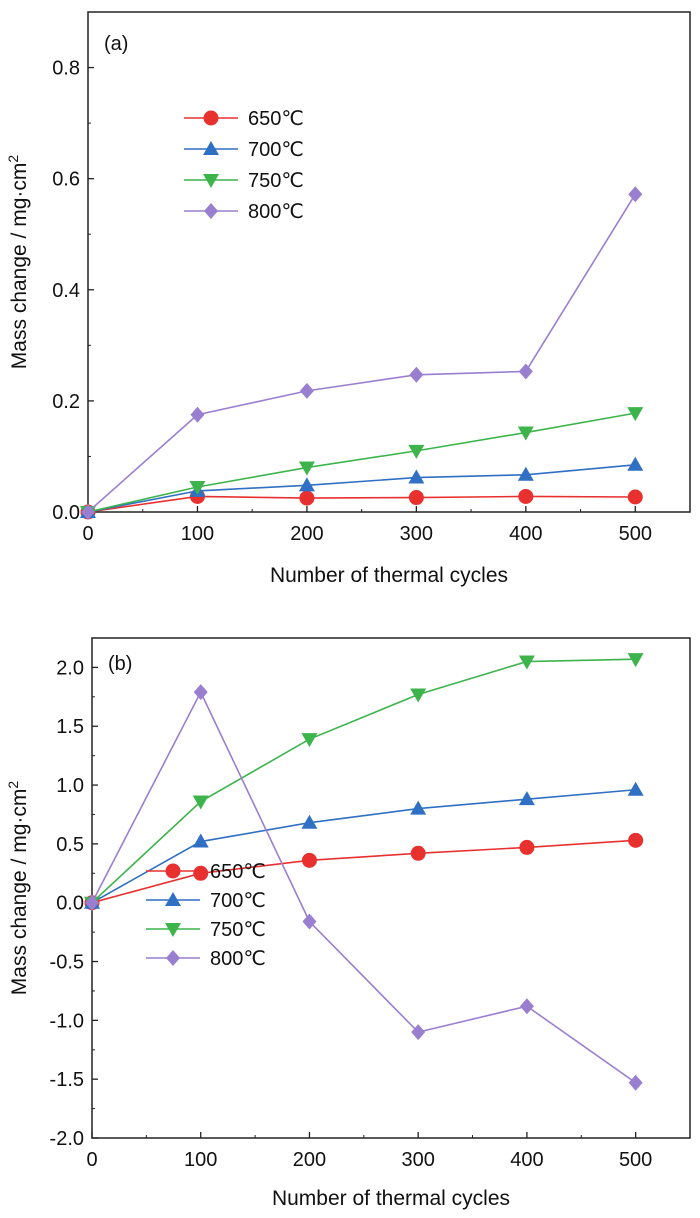 This screenshot has height=1218, width=700. Describe the element at coordinates (306, 534) in the screenshot. I see `panel-a-x-tick-label: 200` at that location.